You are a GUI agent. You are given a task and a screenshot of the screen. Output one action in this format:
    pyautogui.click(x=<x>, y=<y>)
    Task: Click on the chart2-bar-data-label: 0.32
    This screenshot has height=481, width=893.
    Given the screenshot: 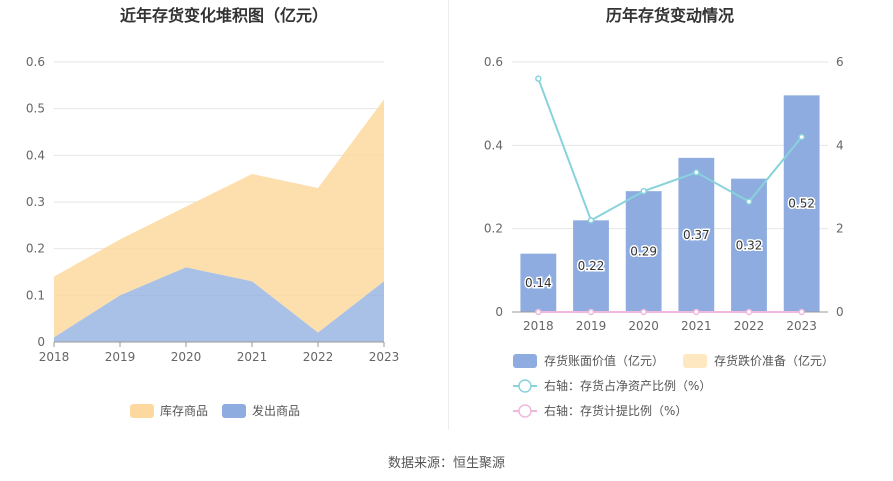 What is the action you would take?
    pyautogui.click(x=749, y=245)
    